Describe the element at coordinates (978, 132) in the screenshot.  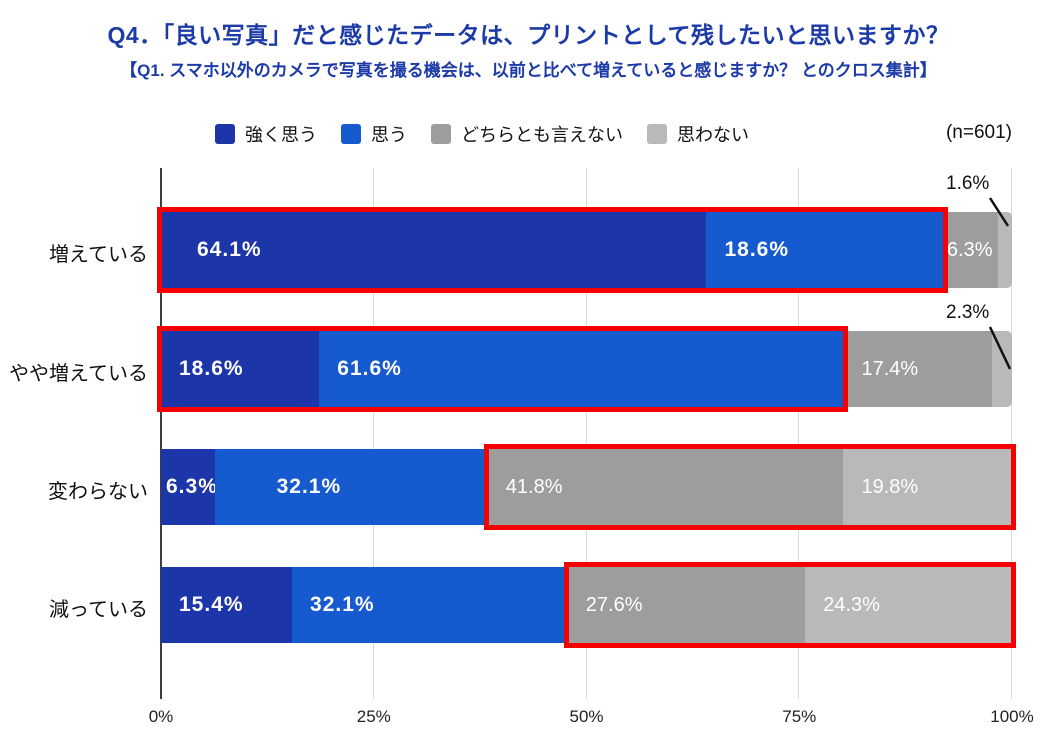
I see `sample-size-label: (n=601)` at that location.